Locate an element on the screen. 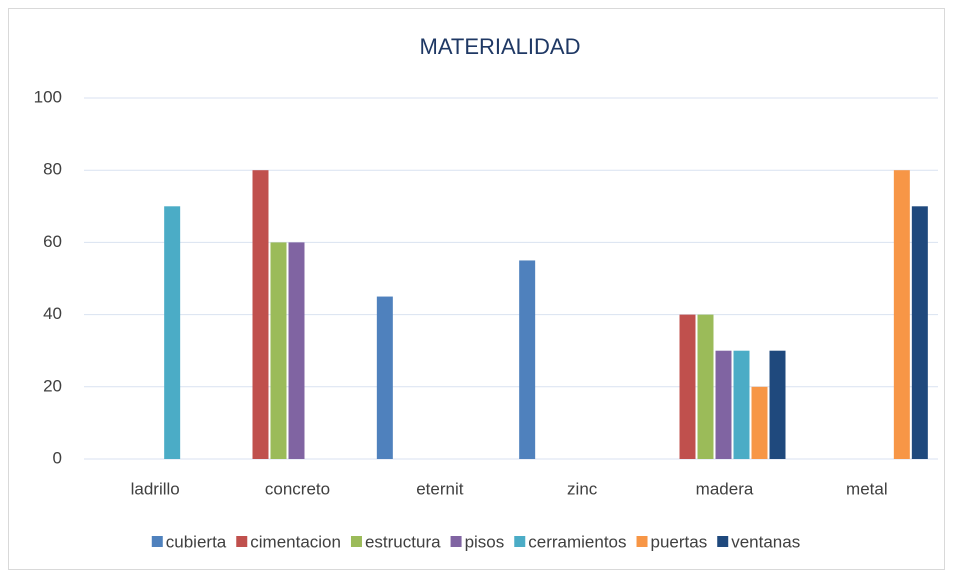 This screenshot has width=953, height=578. legend-label: cimentacion is located at coordinates (295, 541).